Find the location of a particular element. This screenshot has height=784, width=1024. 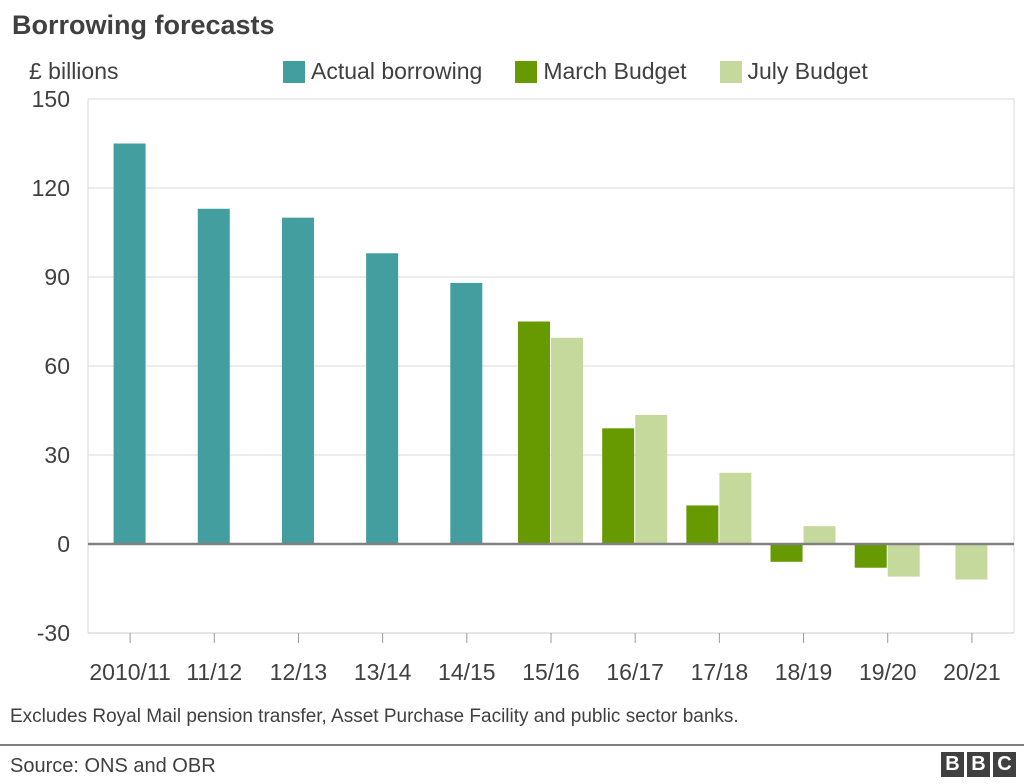

x-tick-label: 2010/11 is located at coordinates (129, 672).